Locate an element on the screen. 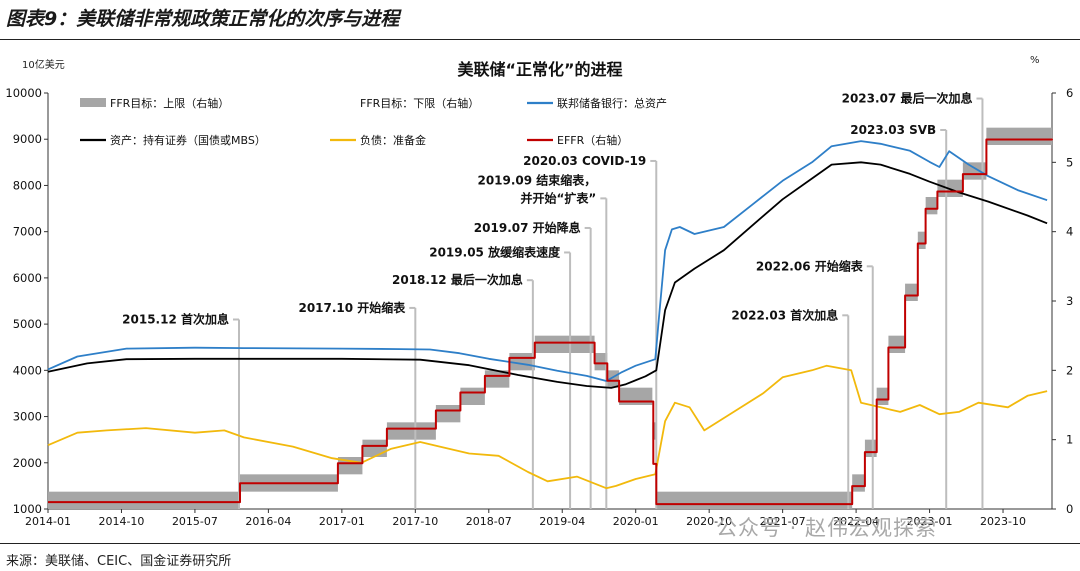 The width and height of the screenshot is (1080, 571). annotation-label: 2022.06 开始缩表 is located at coordinates (810, 265).